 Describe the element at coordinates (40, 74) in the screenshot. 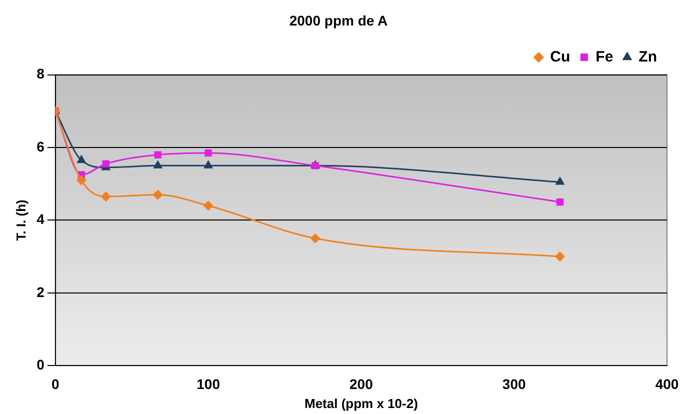

I see `y-tick-label: 8` at that location.